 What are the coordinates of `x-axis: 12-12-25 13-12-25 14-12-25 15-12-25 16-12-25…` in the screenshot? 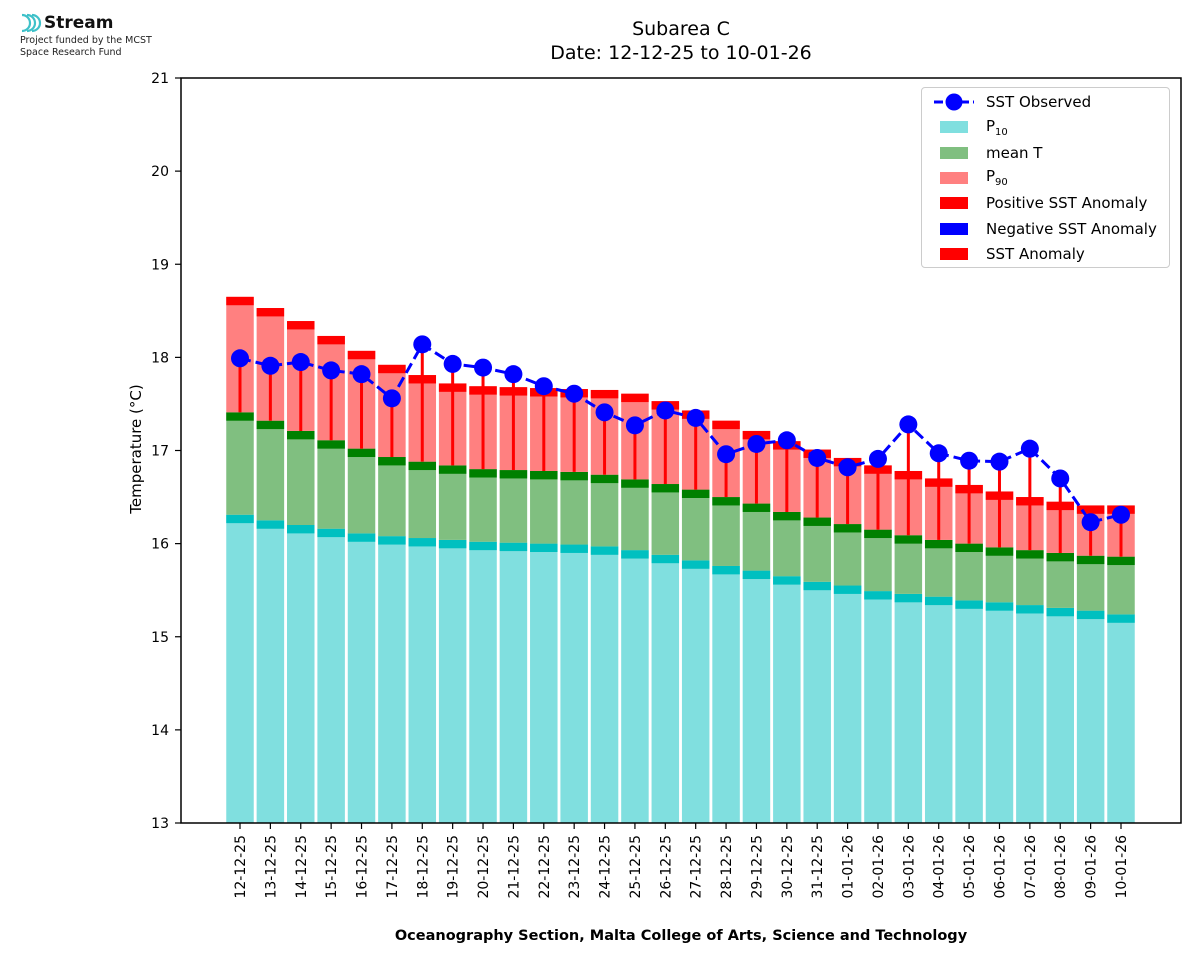 It's located at (681, 861).